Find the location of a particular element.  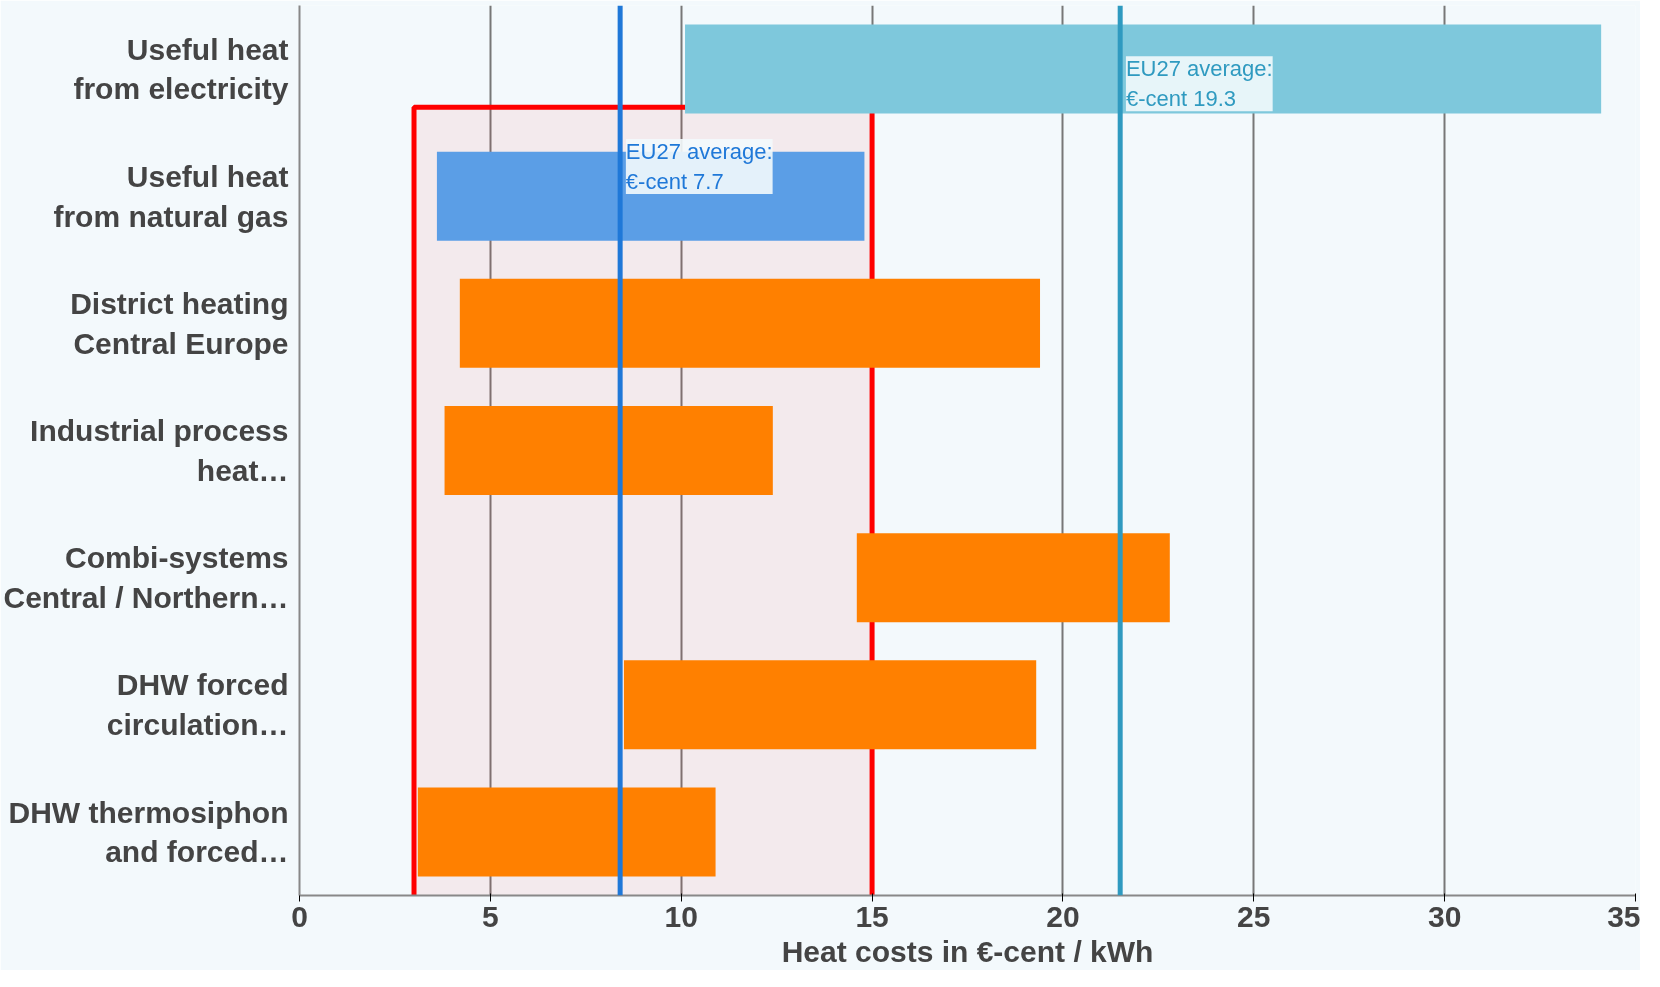

x-tick-label: 25 is located at coordinates (1254, 916).